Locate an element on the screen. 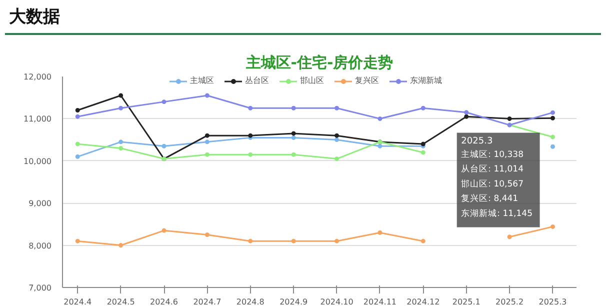  legend-label: 丛台区 is located at coordinates (257, 80).